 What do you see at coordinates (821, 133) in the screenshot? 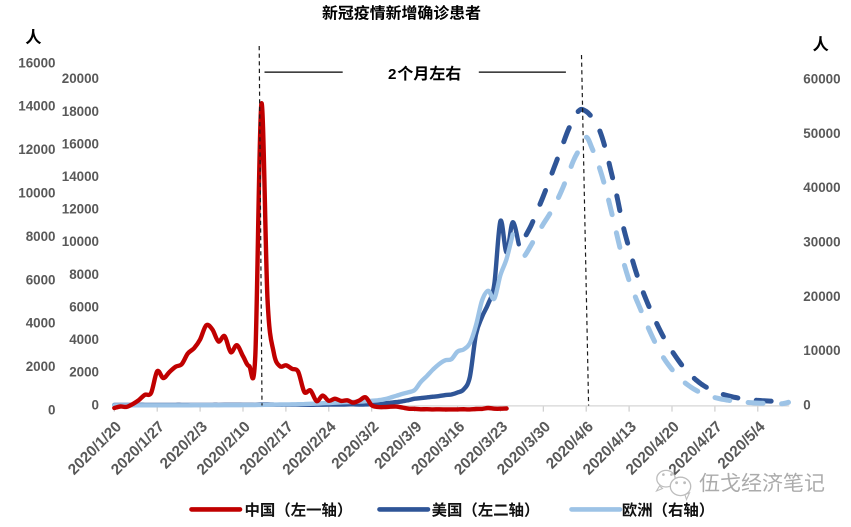
I see `svg-text: 50000` at bounding box center [821, 133].